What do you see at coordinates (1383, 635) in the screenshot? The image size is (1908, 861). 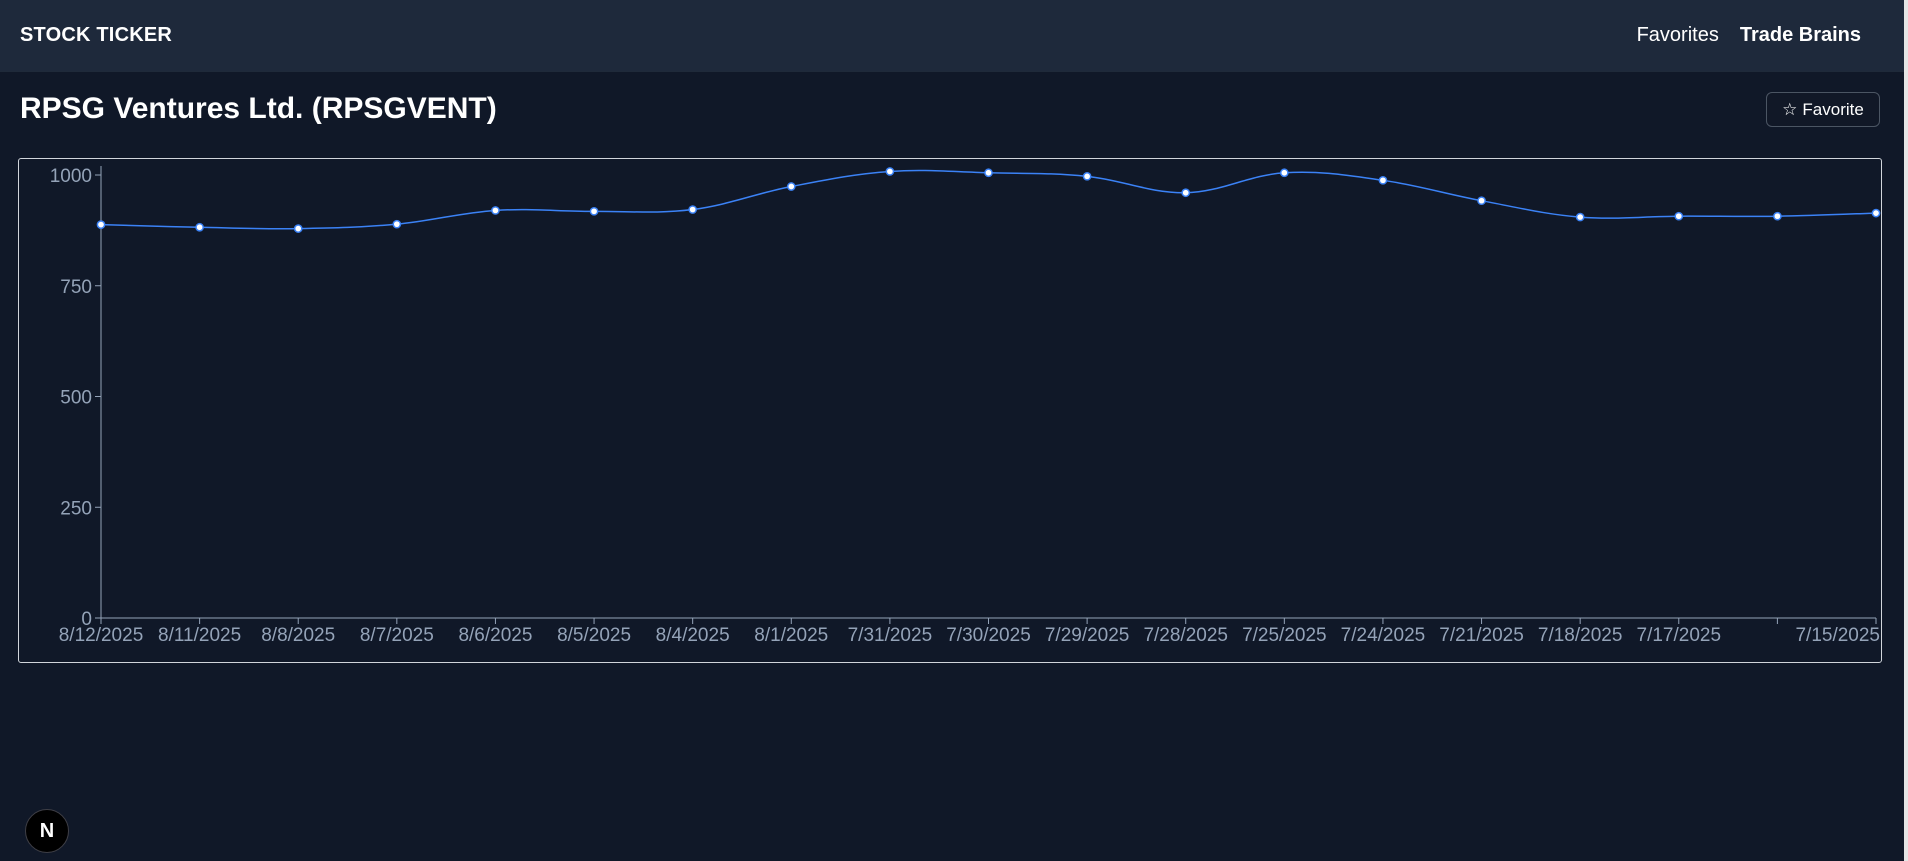 I see `x-tick-label: 7/24/2025` at bounding box center [1383, 635].